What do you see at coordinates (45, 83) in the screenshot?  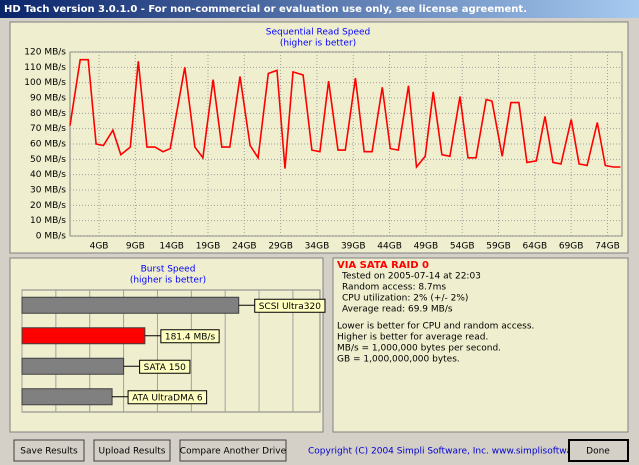 I see `y-tick-label: 100 MB/s` at bounding box center [45, 83].